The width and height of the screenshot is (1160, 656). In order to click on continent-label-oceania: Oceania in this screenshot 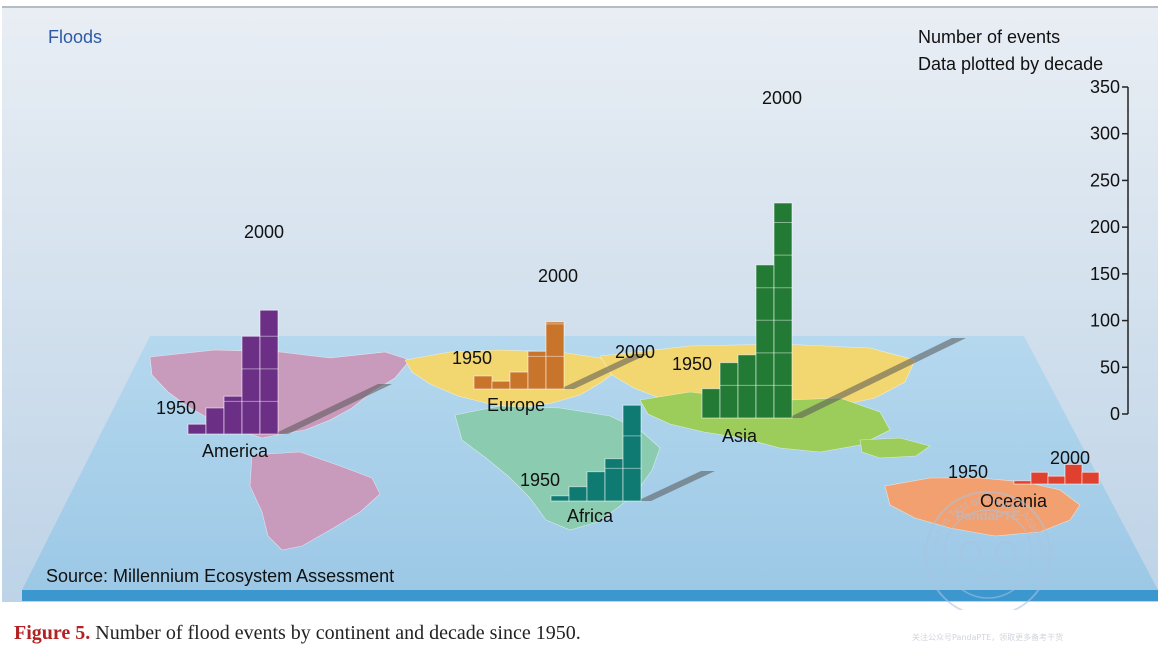, I will do `click(1014, 501)`.